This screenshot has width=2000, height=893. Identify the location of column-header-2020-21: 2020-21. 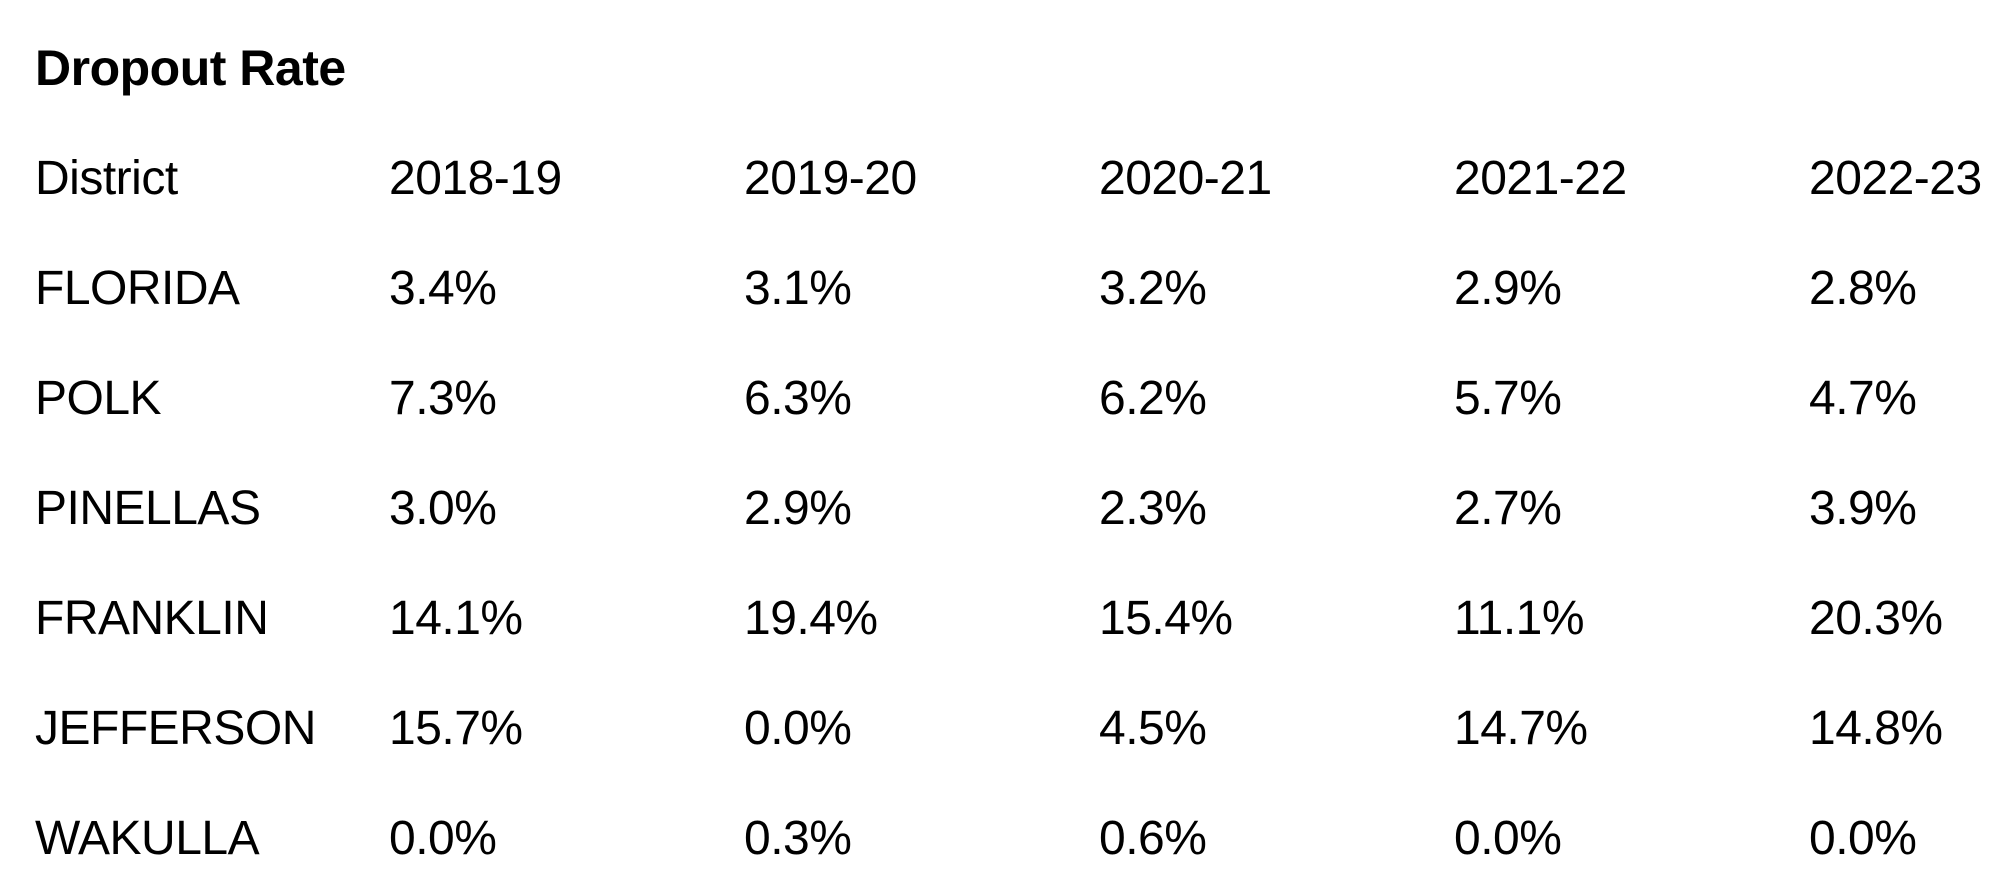
(1185, 178).